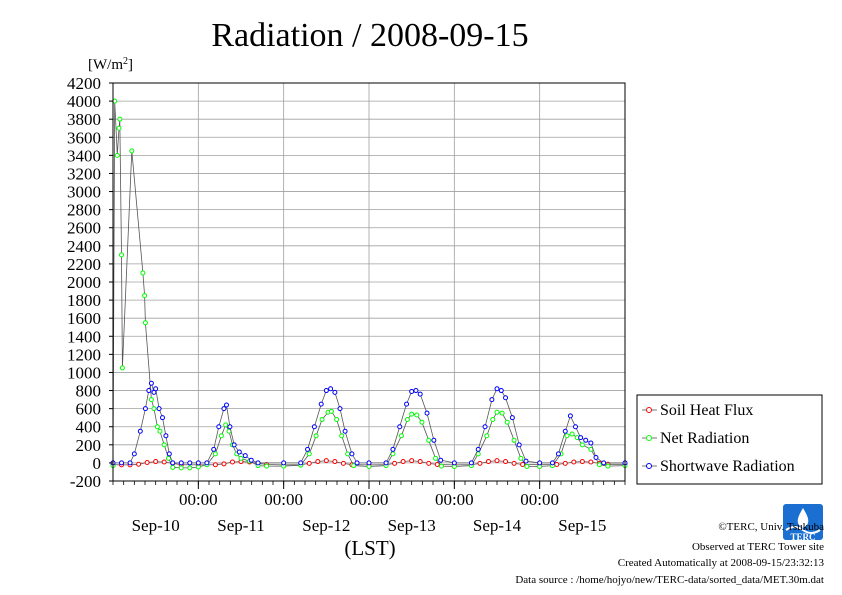 This screenshot has height=595, width=842. What do you see at coordinates (704, 438) in the screenshot?
I see `legend-label: Net Radiation` at bounding box center [704, 438].